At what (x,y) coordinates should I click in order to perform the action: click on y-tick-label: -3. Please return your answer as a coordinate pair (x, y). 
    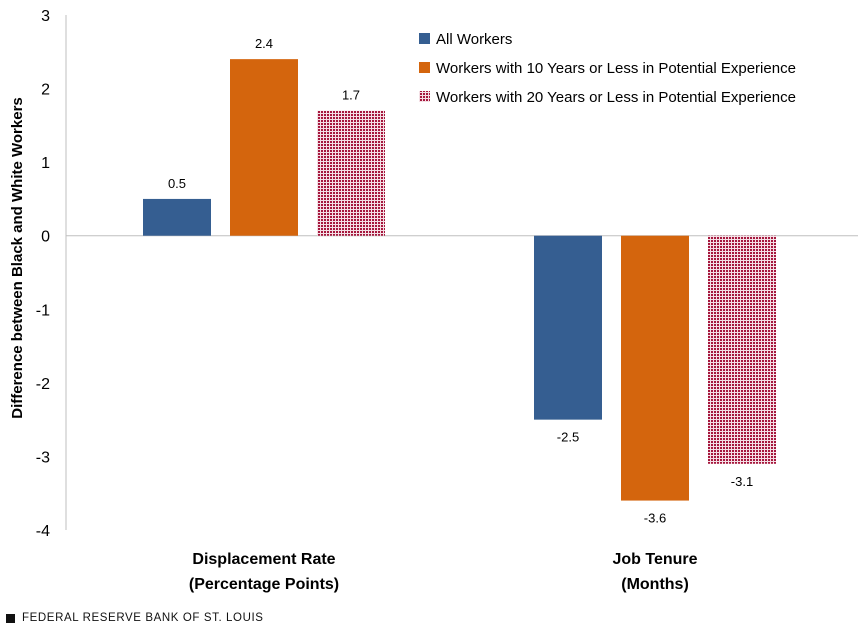
    Looking at the image, I should click on (43, 457).